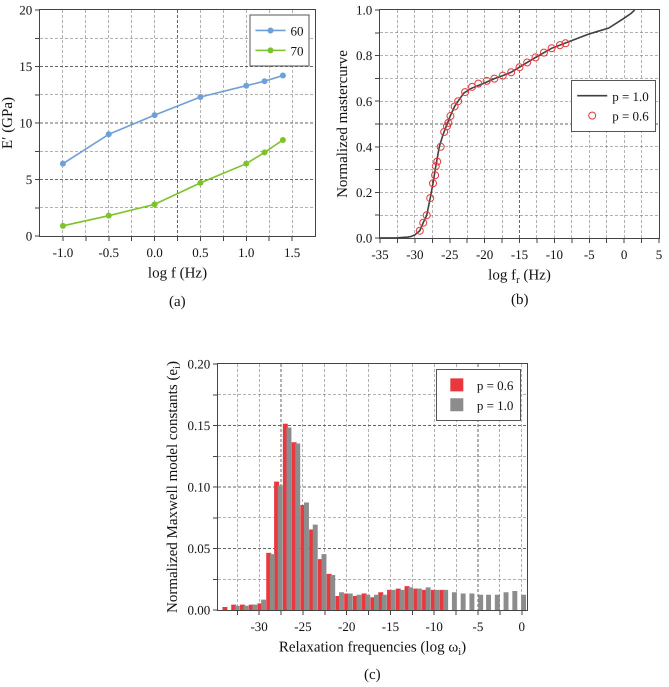 The height and width of the screenshot is (687, 669). Describe the element at coordinates (380, 254) in the screenshot. I see `x-tick-label: -35` at that location.